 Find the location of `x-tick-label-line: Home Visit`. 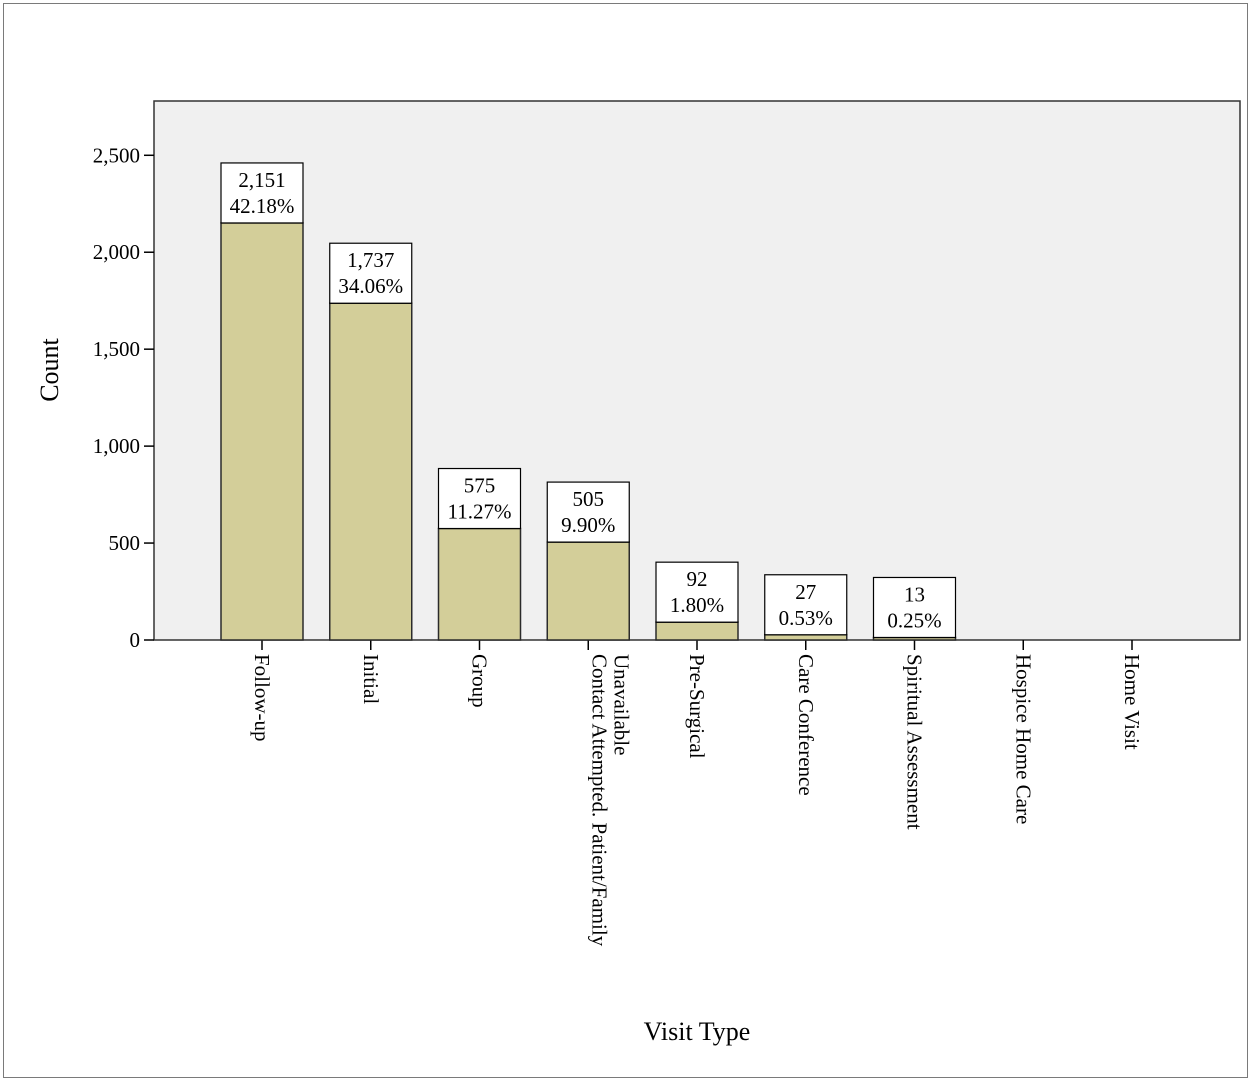

x-tick-label-line: Home Visit is located at coordinates (1132, 702).